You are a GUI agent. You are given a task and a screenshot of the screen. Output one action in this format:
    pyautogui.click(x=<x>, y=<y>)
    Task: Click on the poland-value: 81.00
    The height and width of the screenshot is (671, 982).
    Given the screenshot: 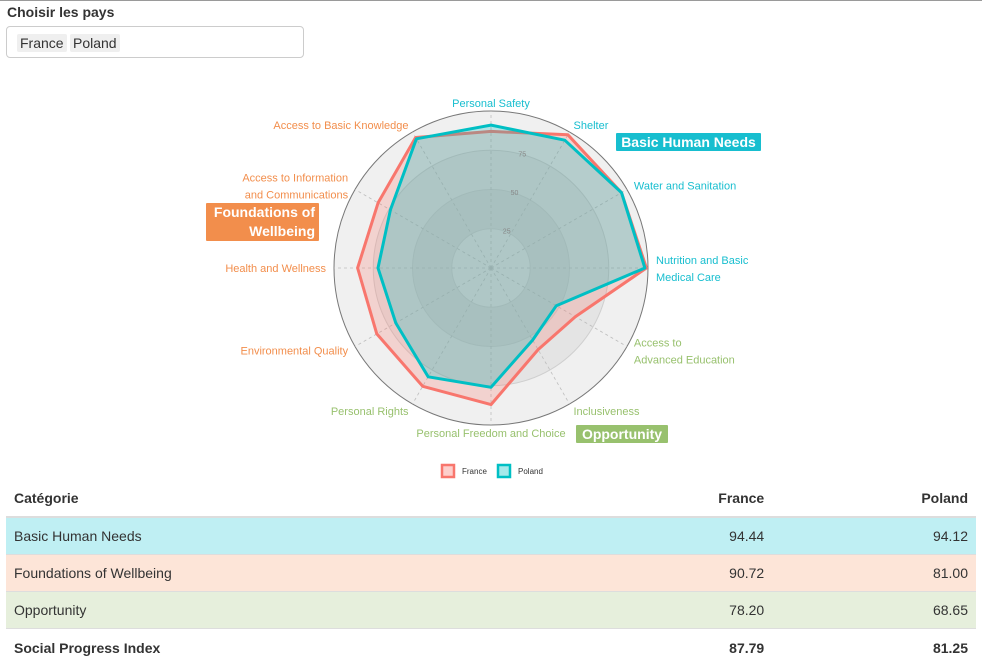 What is the action you would take?
    pyautogui.click(x=874, y=573)
    